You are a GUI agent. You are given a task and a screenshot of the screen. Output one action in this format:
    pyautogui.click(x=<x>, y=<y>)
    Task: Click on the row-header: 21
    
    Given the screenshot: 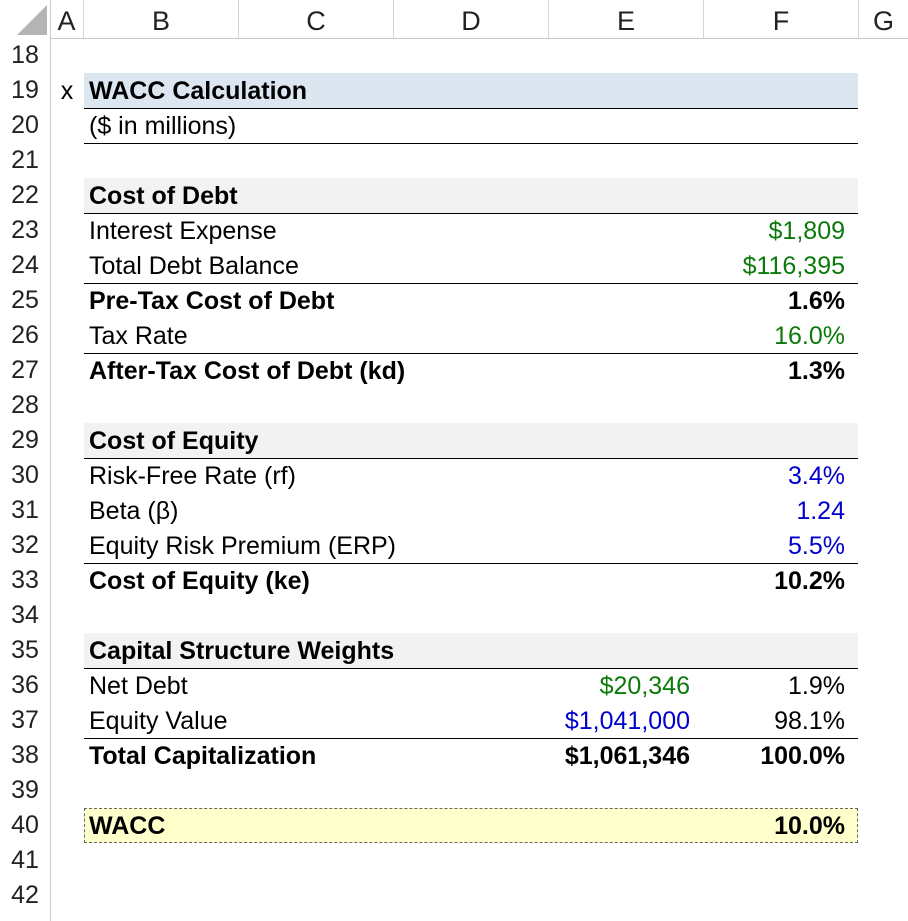 What is the action you would take?
    pyautogui.click(x=25, y=160)
    